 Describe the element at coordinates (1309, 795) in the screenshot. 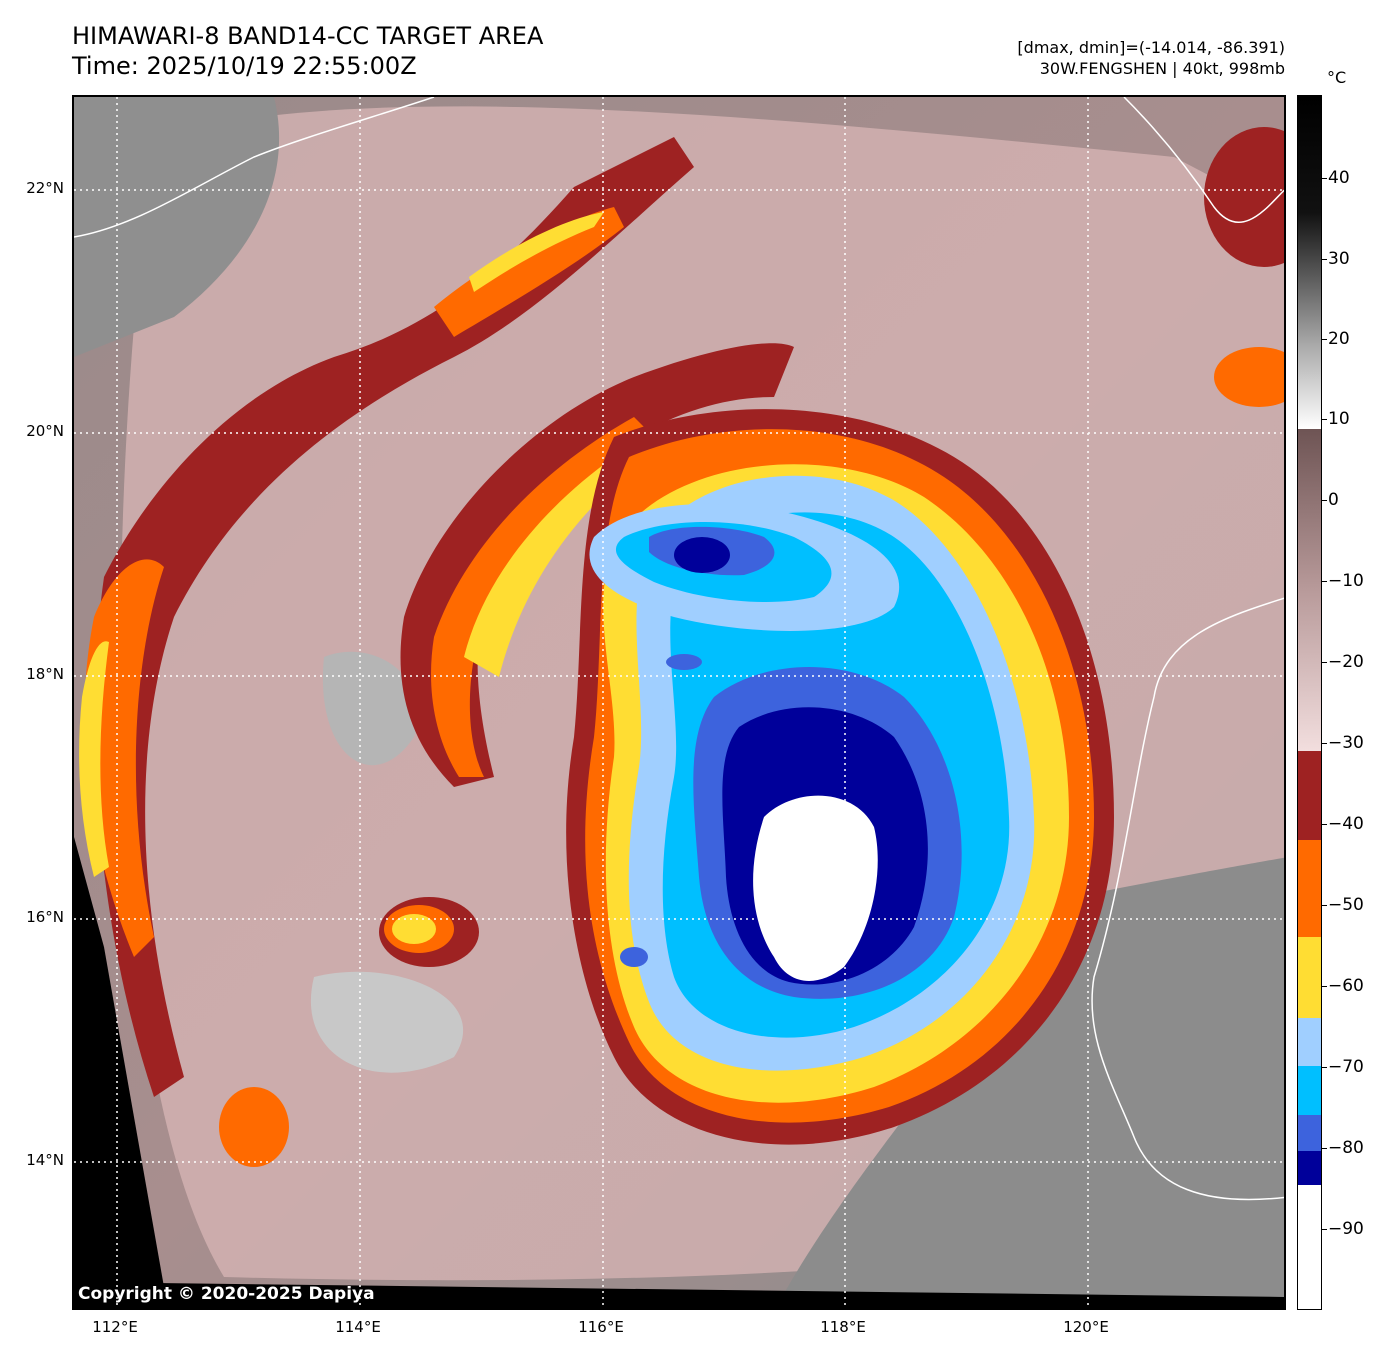

I see `colorbar-darkred-segment` at that location.